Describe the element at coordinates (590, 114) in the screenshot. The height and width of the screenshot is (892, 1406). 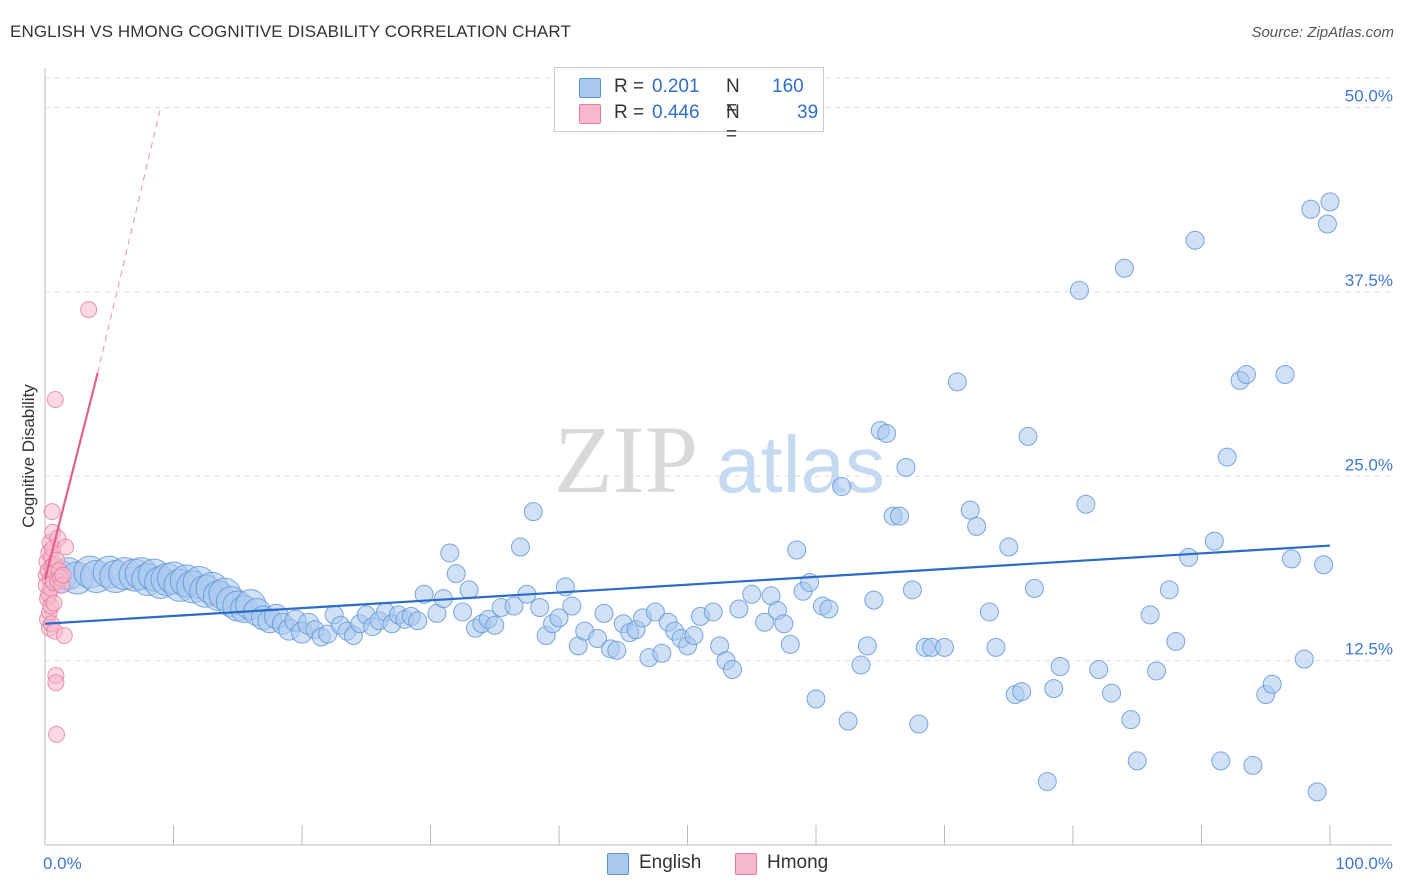
I see `hmong-swatch` at that location.